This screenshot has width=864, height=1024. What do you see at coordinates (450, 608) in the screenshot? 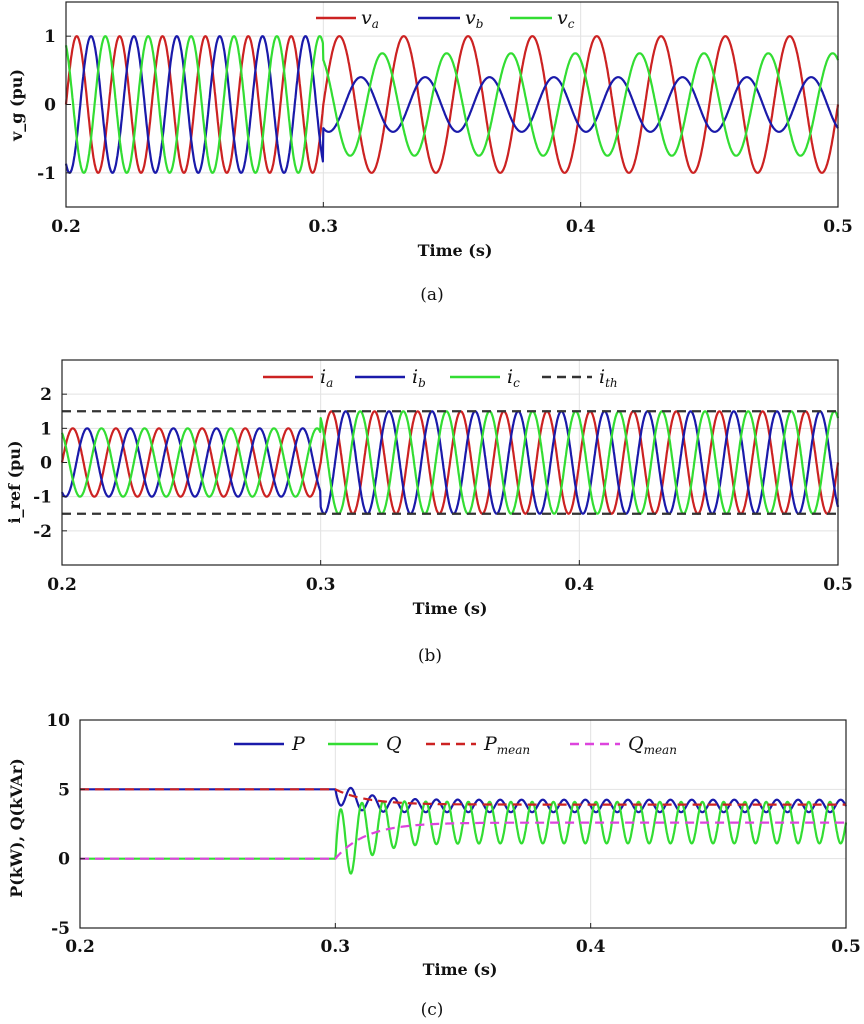
I see `x-axis-label-b: Time (s)` at bounding box center [450, 608].